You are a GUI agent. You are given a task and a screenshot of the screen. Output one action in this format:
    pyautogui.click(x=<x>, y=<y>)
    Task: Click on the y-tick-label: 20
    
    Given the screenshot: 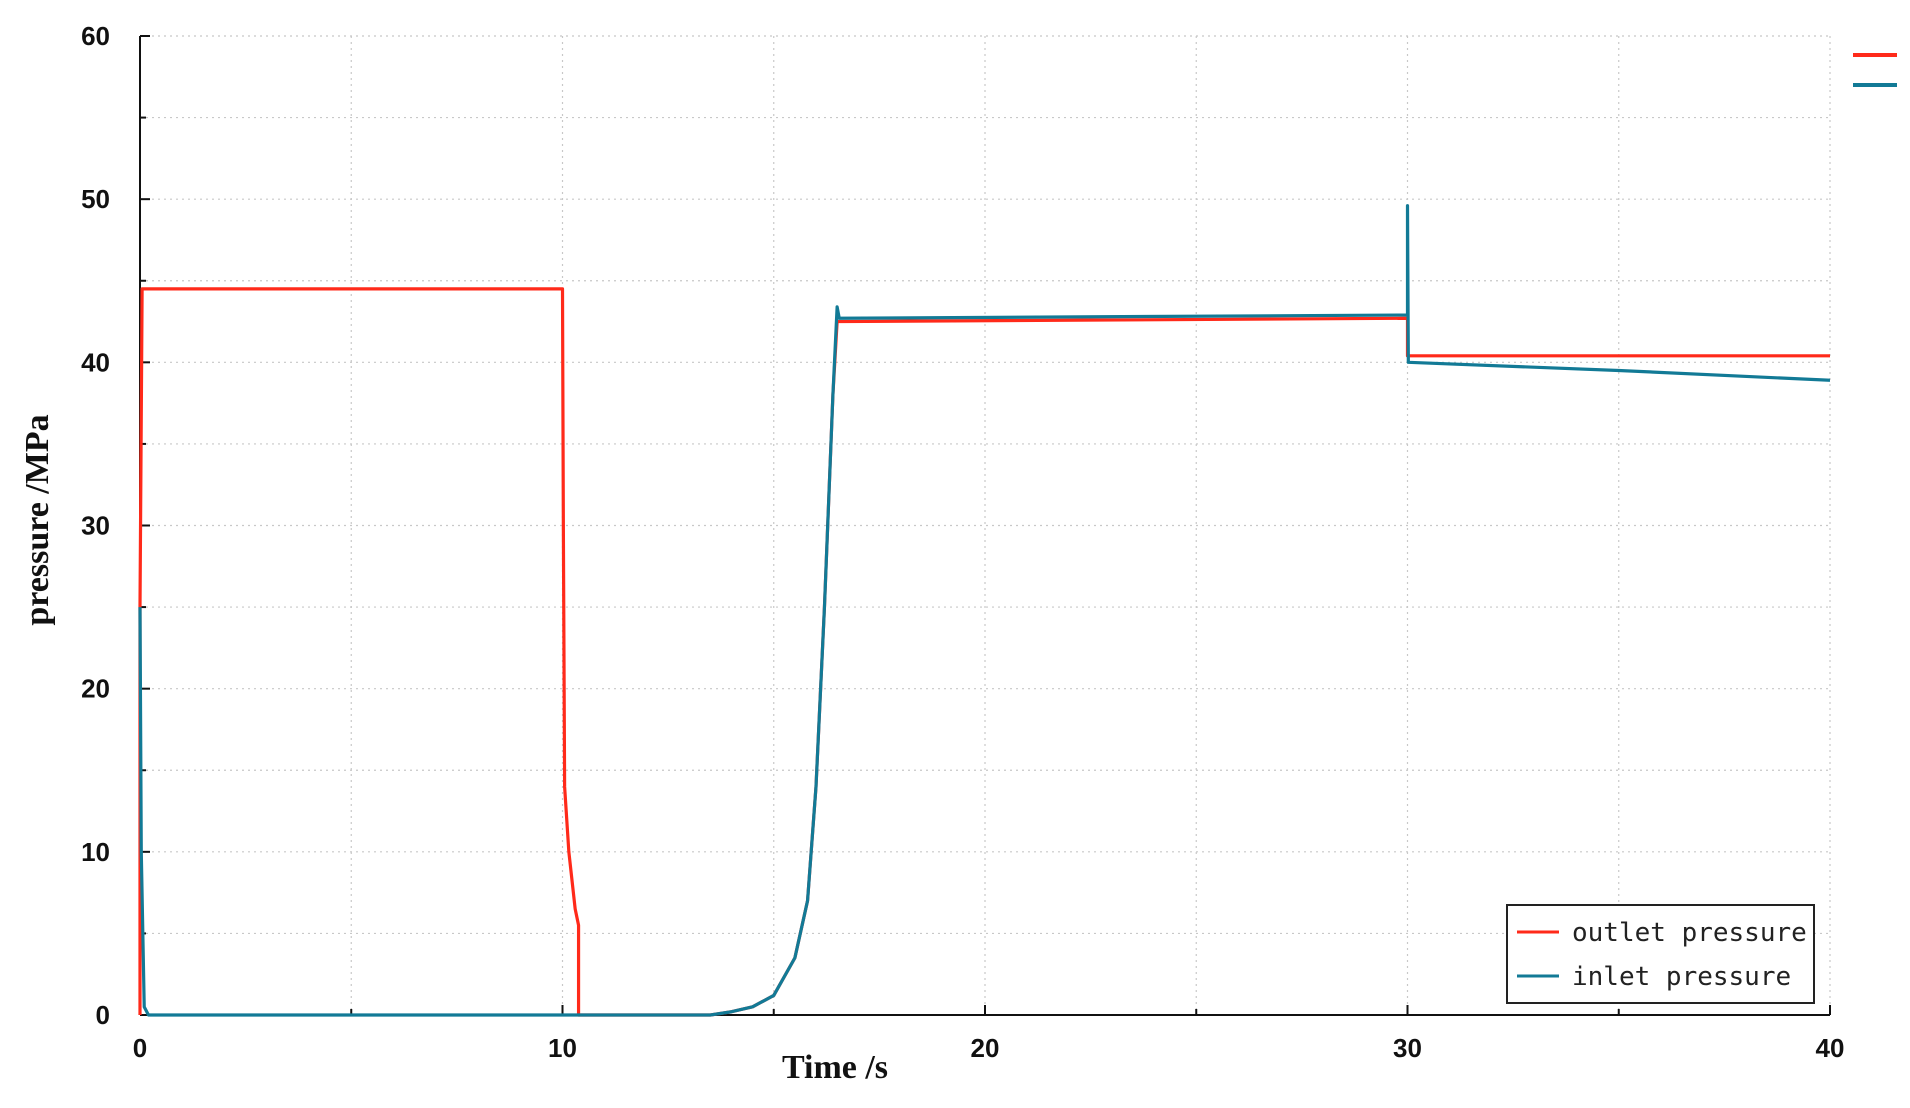 What is the action you would take?
    pyautogui.click(x=95, y=689)
    